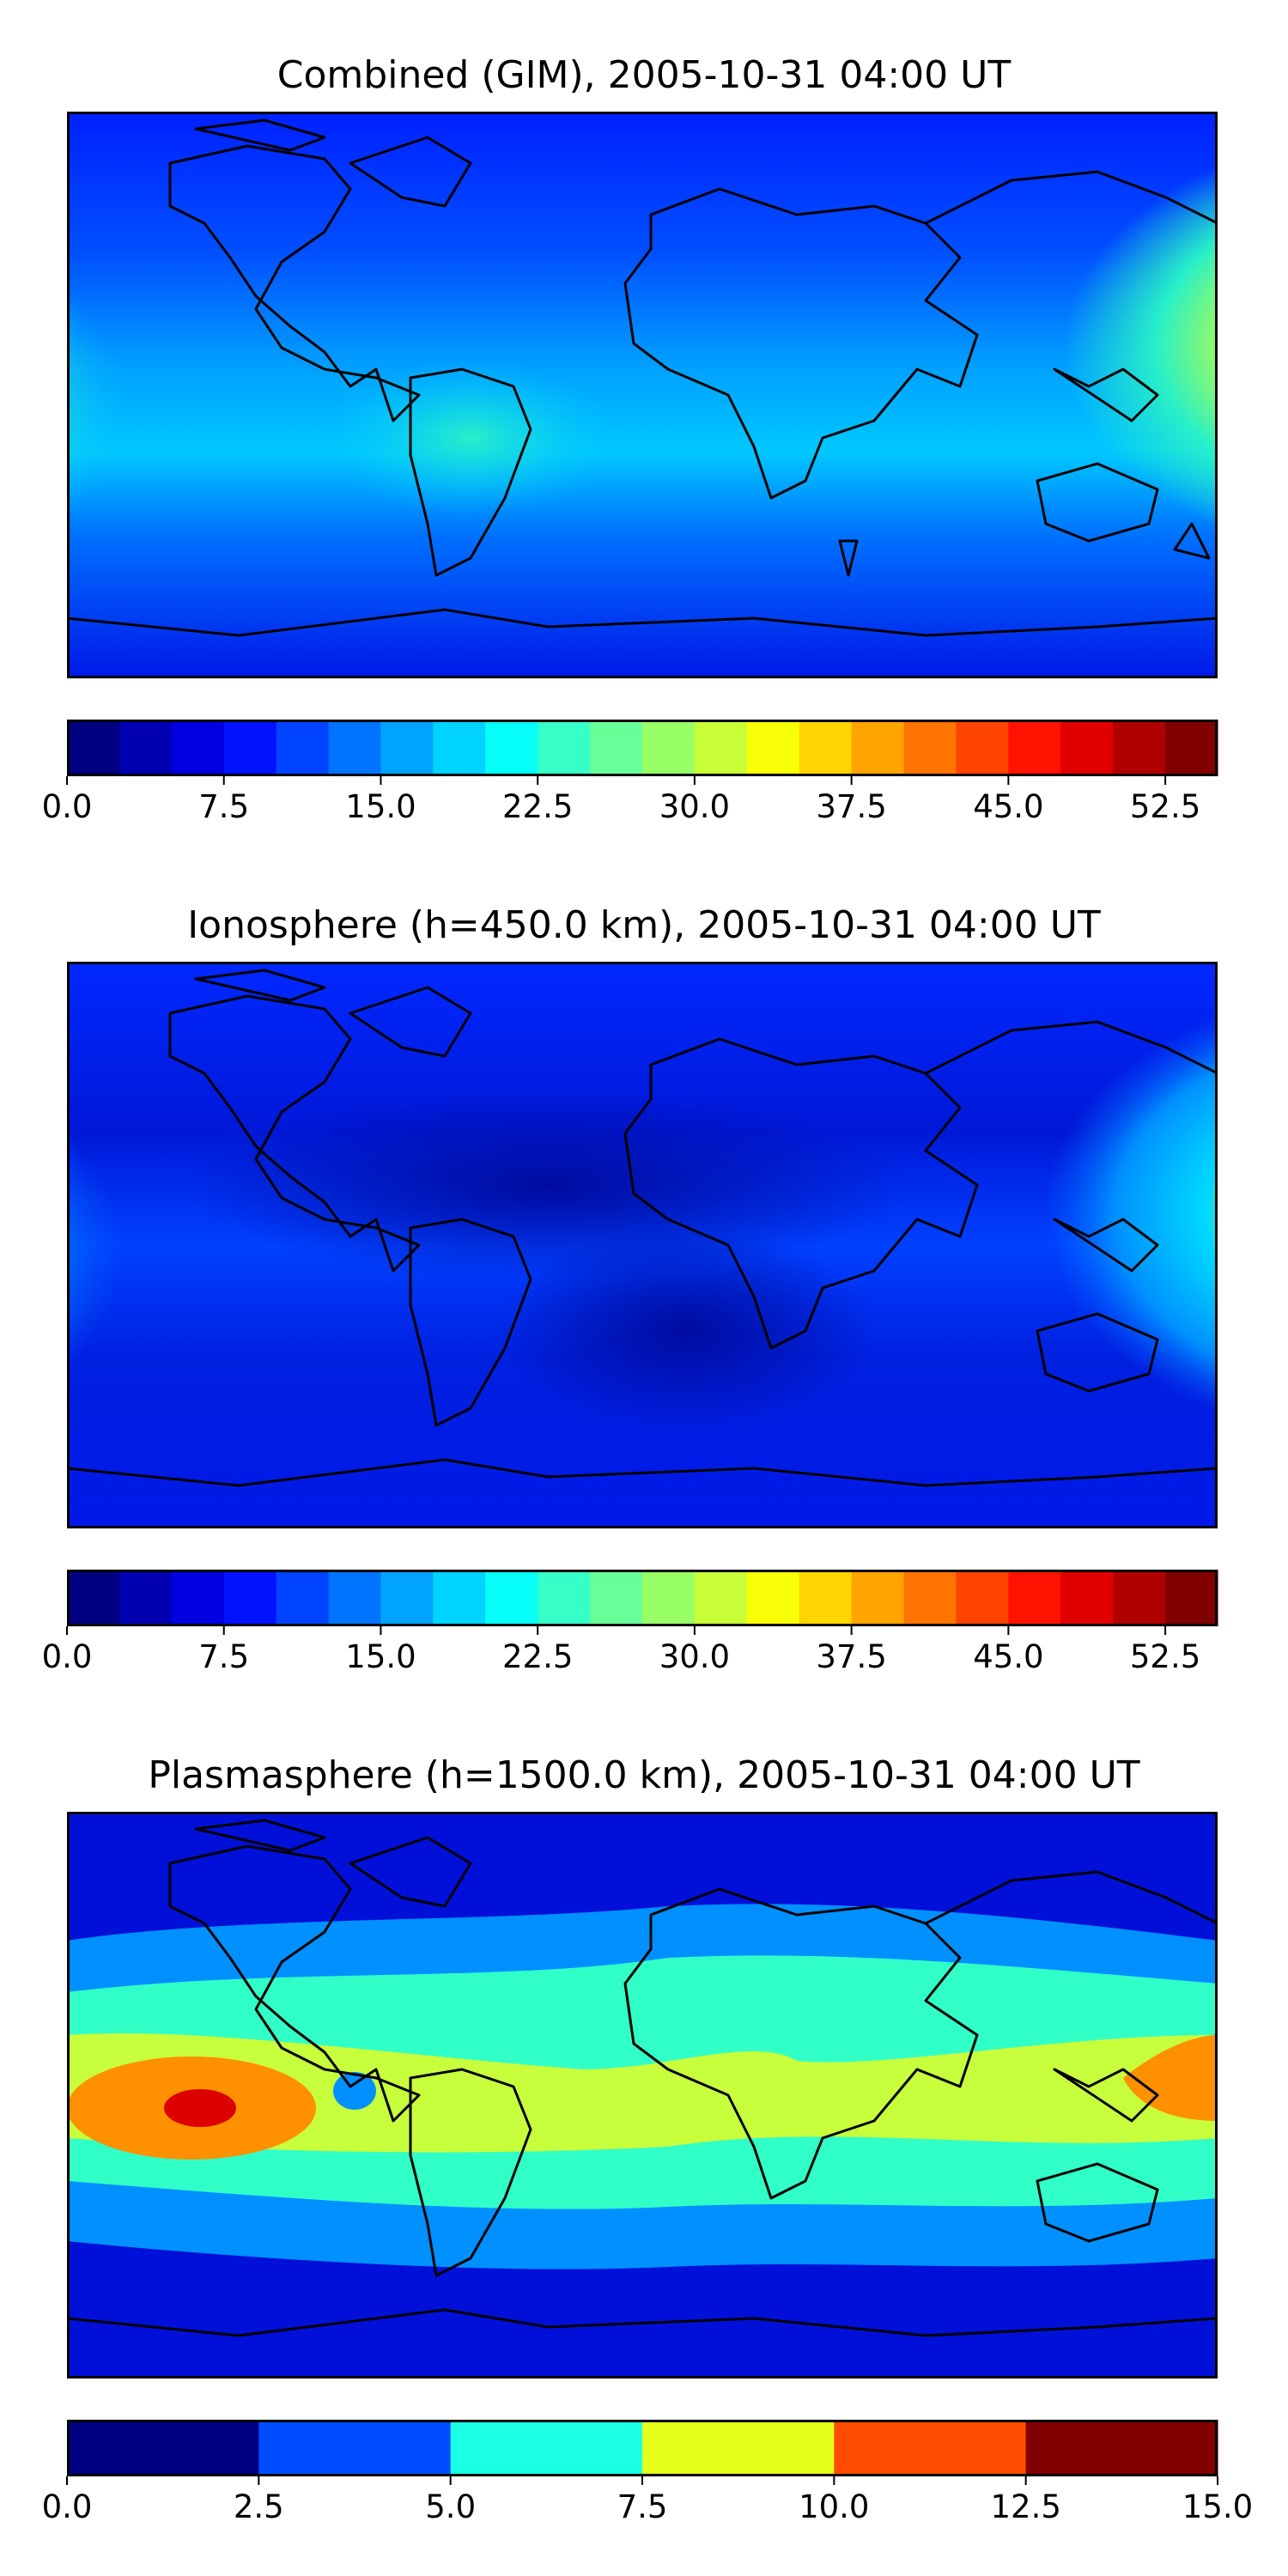 This screenshot has height=2576, width=1288. What do you see at coordinates (471, 438) in the screenshot?
I see `tec-south-america` at bounding box center [471, 438].